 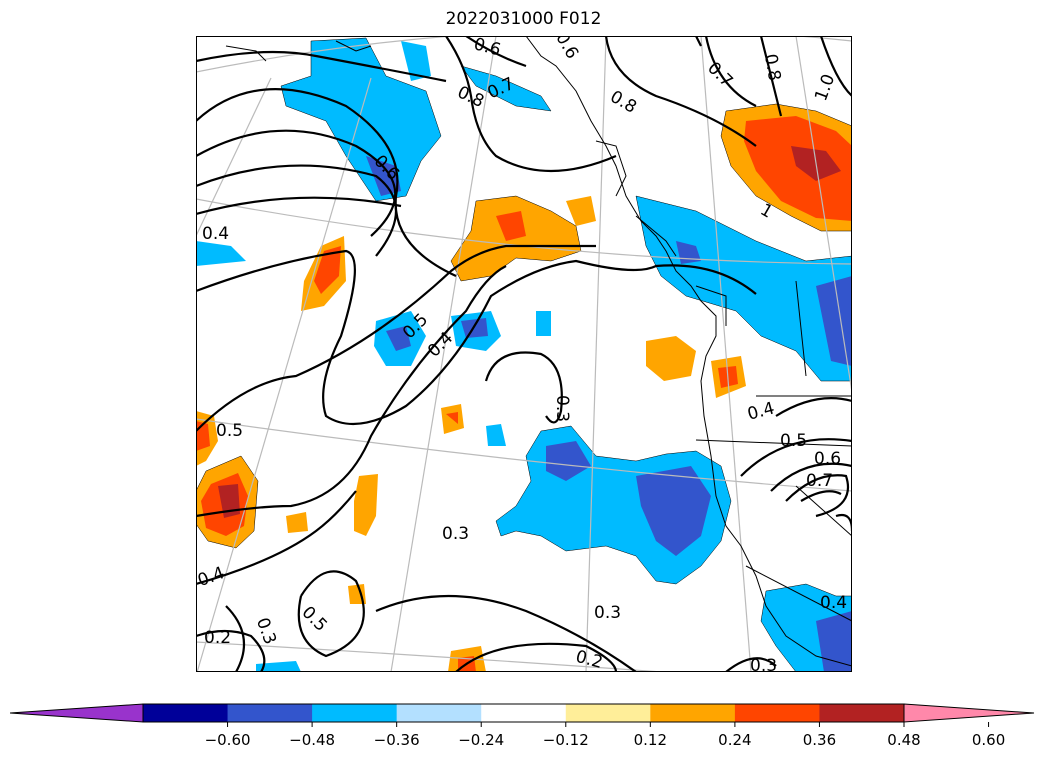 I want to click on colorbar-tick-label: 0.24, so click(x=734, y=740).